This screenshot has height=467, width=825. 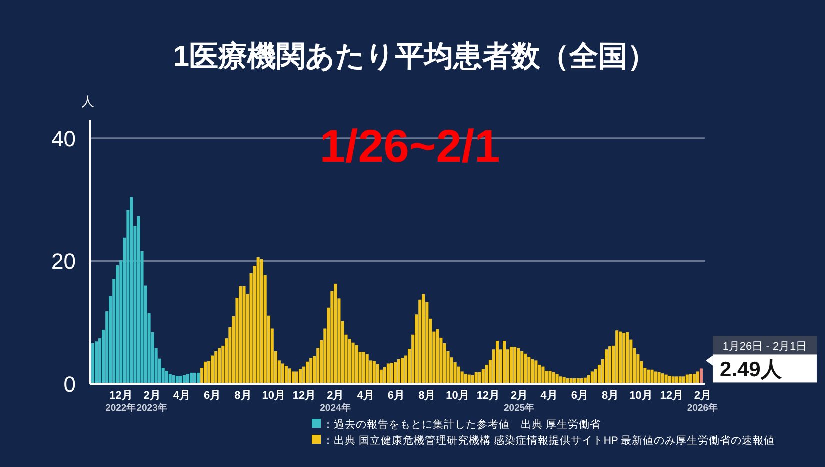 What do you see at coordinates (70, 384) in the screenshot?
I see `y-tick-label: 0` at bounding box center [70, 384].